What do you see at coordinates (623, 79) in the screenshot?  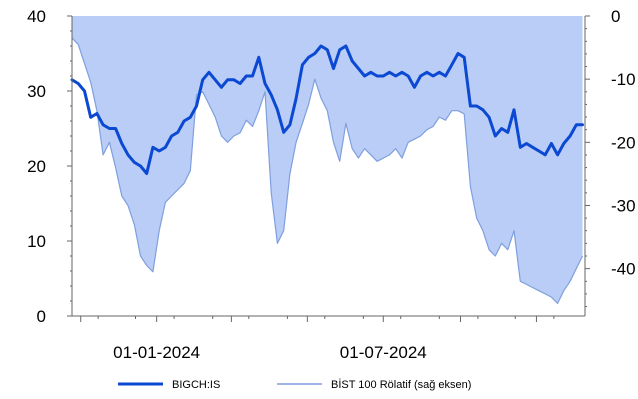 I see `y-right-tick-label-1: -10` at bounding box center [623, 79].